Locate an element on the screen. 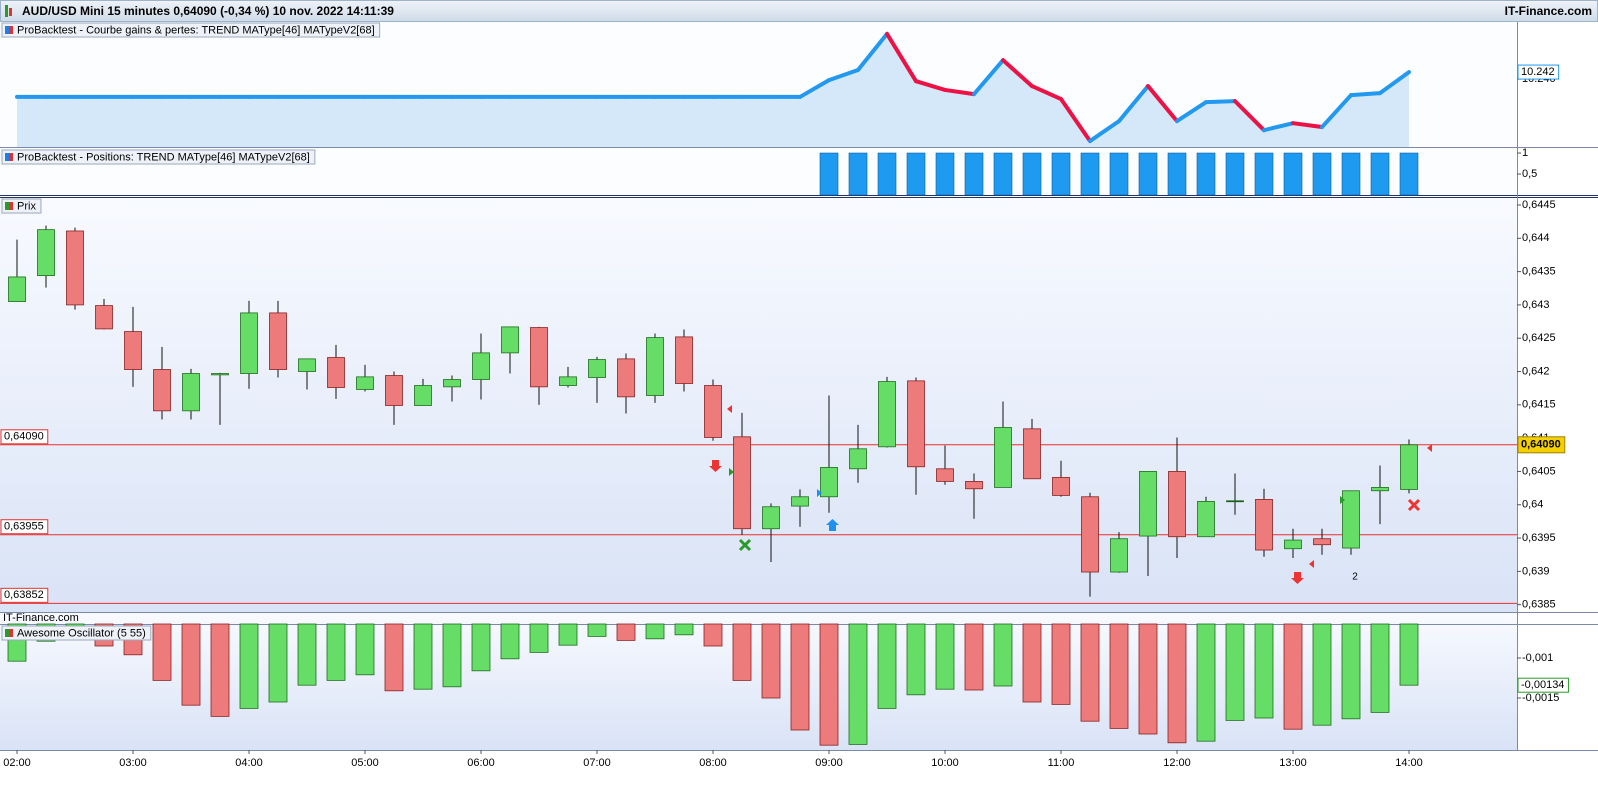 The image size is (1598, 787). y-tick-label: 0,644 is located at coordinates (1536, 238).